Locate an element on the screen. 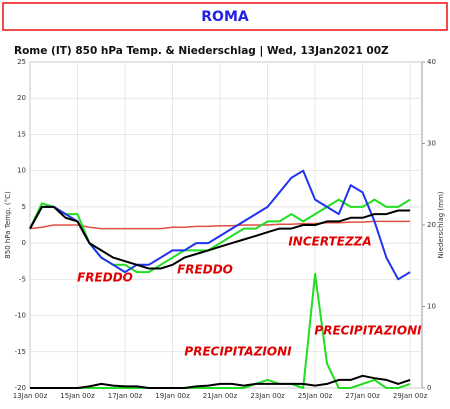 This screenshot has height=409, width=450. y-tick-label: 0 is located at coordinates (24, 243).